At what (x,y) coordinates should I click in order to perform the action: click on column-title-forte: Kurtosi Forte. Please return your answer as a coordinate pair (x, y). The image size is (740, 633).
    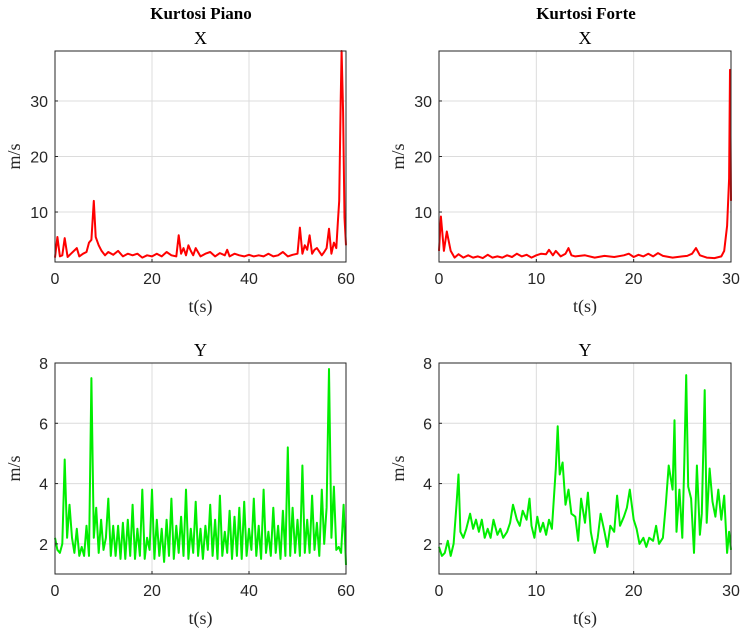
    Looking at the image, I should click on (586, 13).